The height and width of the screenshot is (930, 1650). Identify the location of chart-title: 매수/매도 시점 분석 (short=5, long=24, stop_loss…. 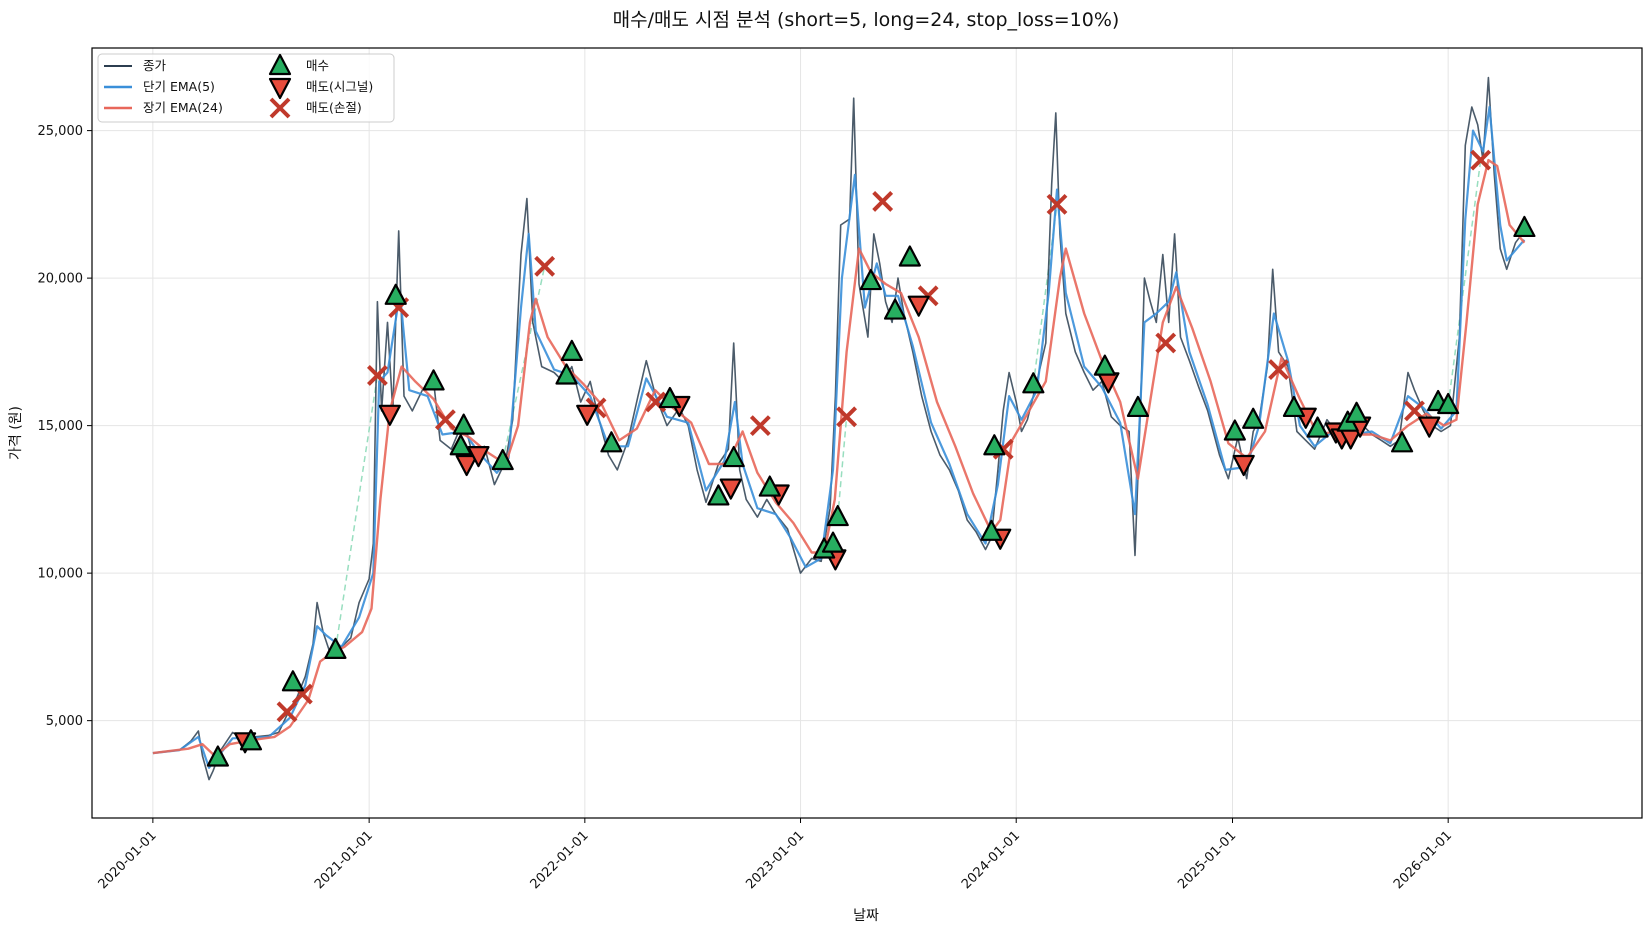
(866, 20).